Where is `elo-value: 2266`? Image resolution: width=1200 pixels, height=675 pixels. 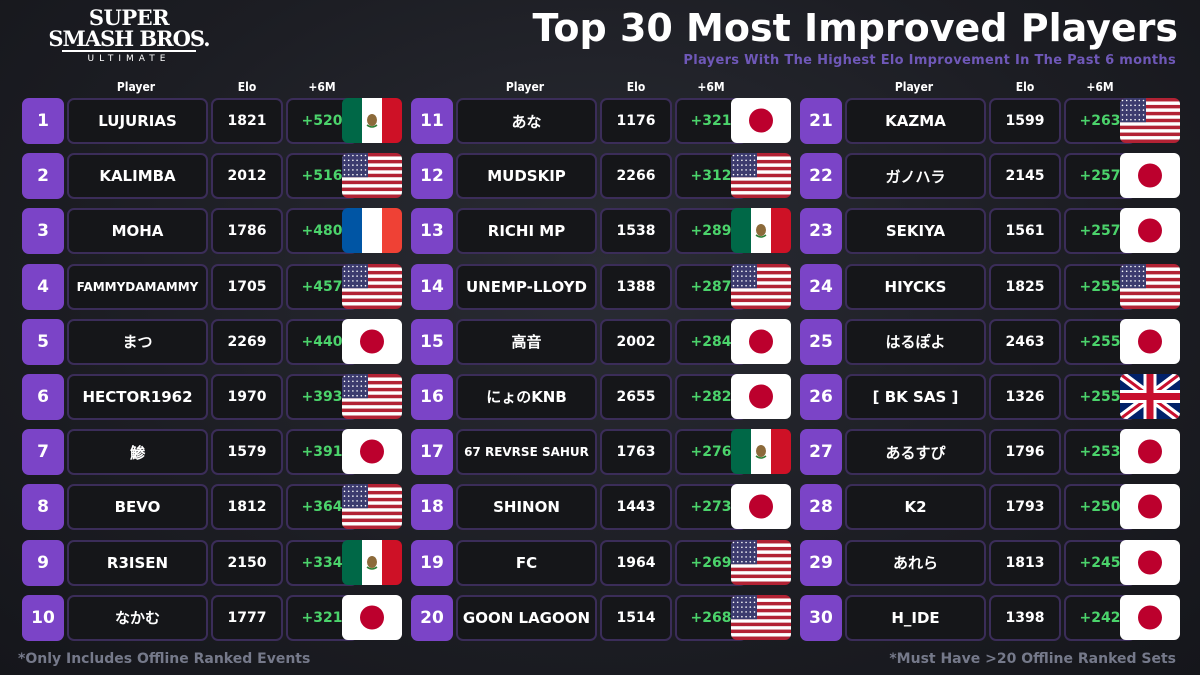 elo-value: 2266 is located at coordinates (636, 176).